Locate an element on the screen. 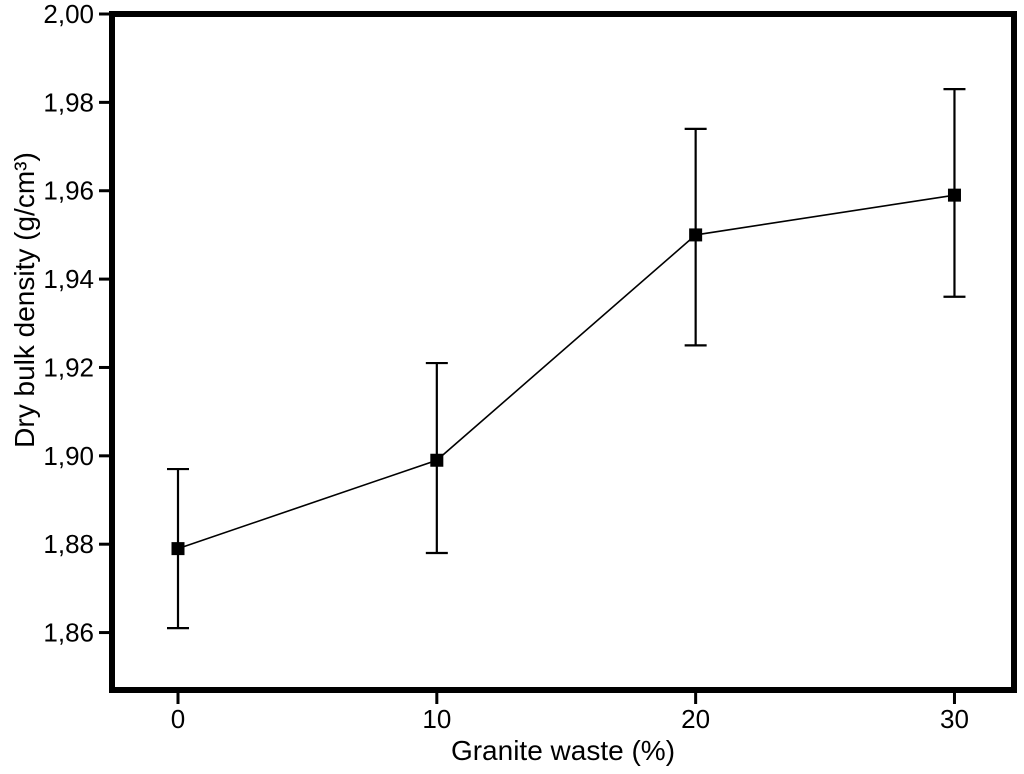  x-tick-label: 30 is located at coordinates (954, 719).